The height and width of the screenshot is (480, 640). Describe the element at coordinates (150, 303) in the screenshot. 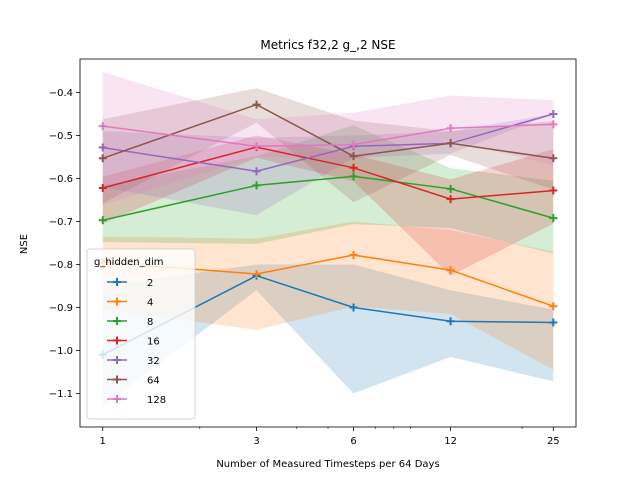

I see `legend-label-4: 4` at that location.